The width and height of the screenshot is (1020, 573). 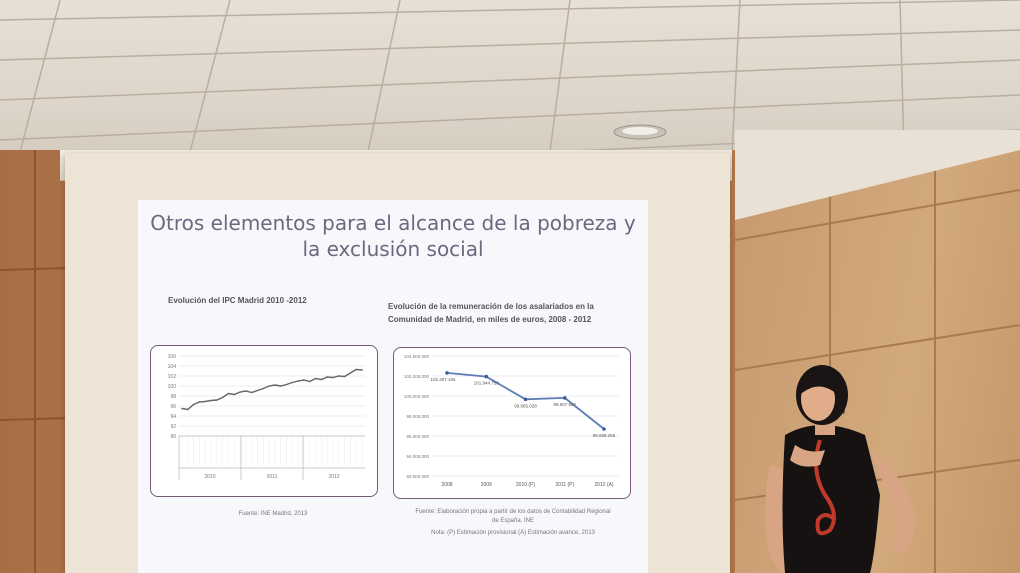 I want to click on left-source: Fuente: INE Madrid, 2013, so click(x=273, y=514).